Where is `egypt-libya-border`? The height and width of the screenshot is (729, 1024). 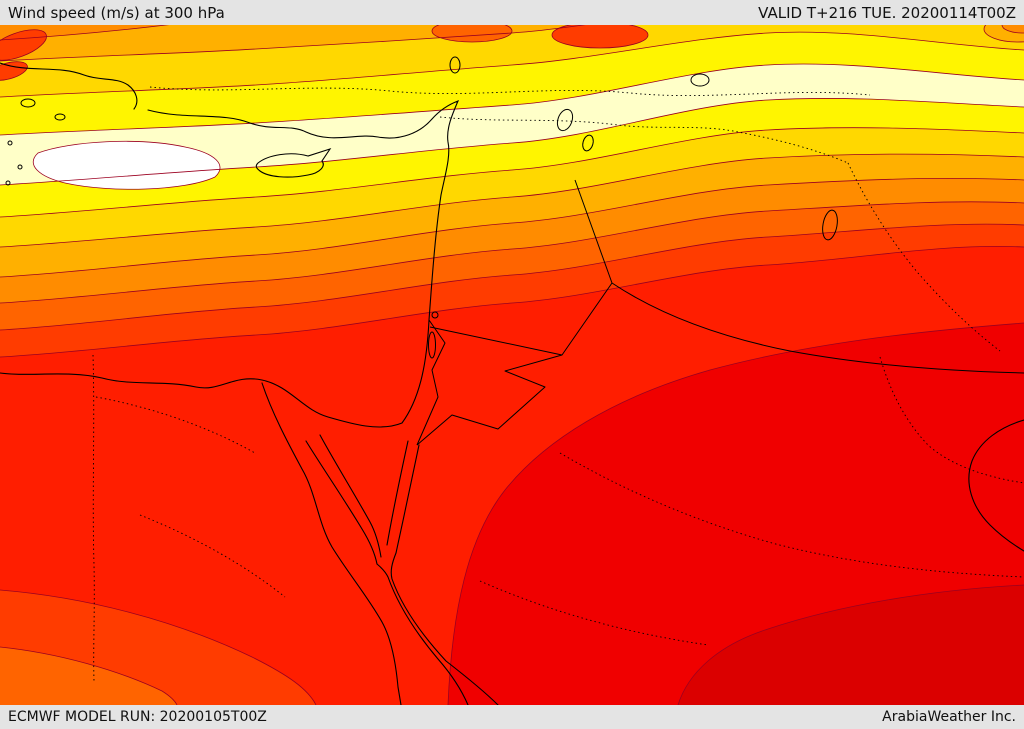 egypt-libya-border is located at coordinates (93, 518).